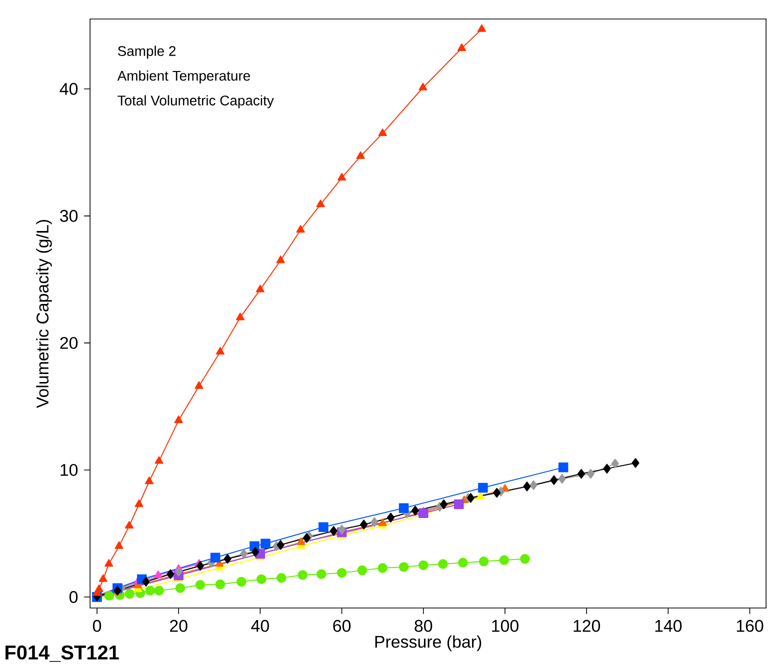 This screenshot has width=777, height=666. I want to click on y-tick-label: 20, so click(69, 342).